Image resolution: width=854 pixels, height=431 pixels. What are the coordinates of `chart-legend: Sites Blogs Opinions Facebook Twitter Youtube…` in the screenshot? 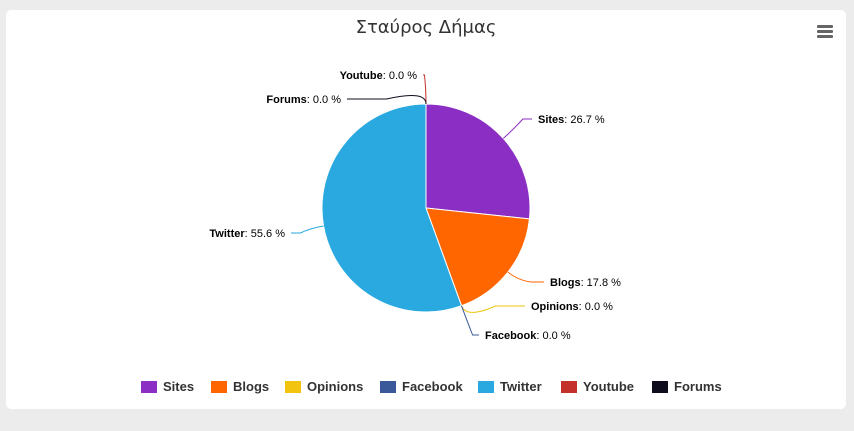 It's located at (427, 388).